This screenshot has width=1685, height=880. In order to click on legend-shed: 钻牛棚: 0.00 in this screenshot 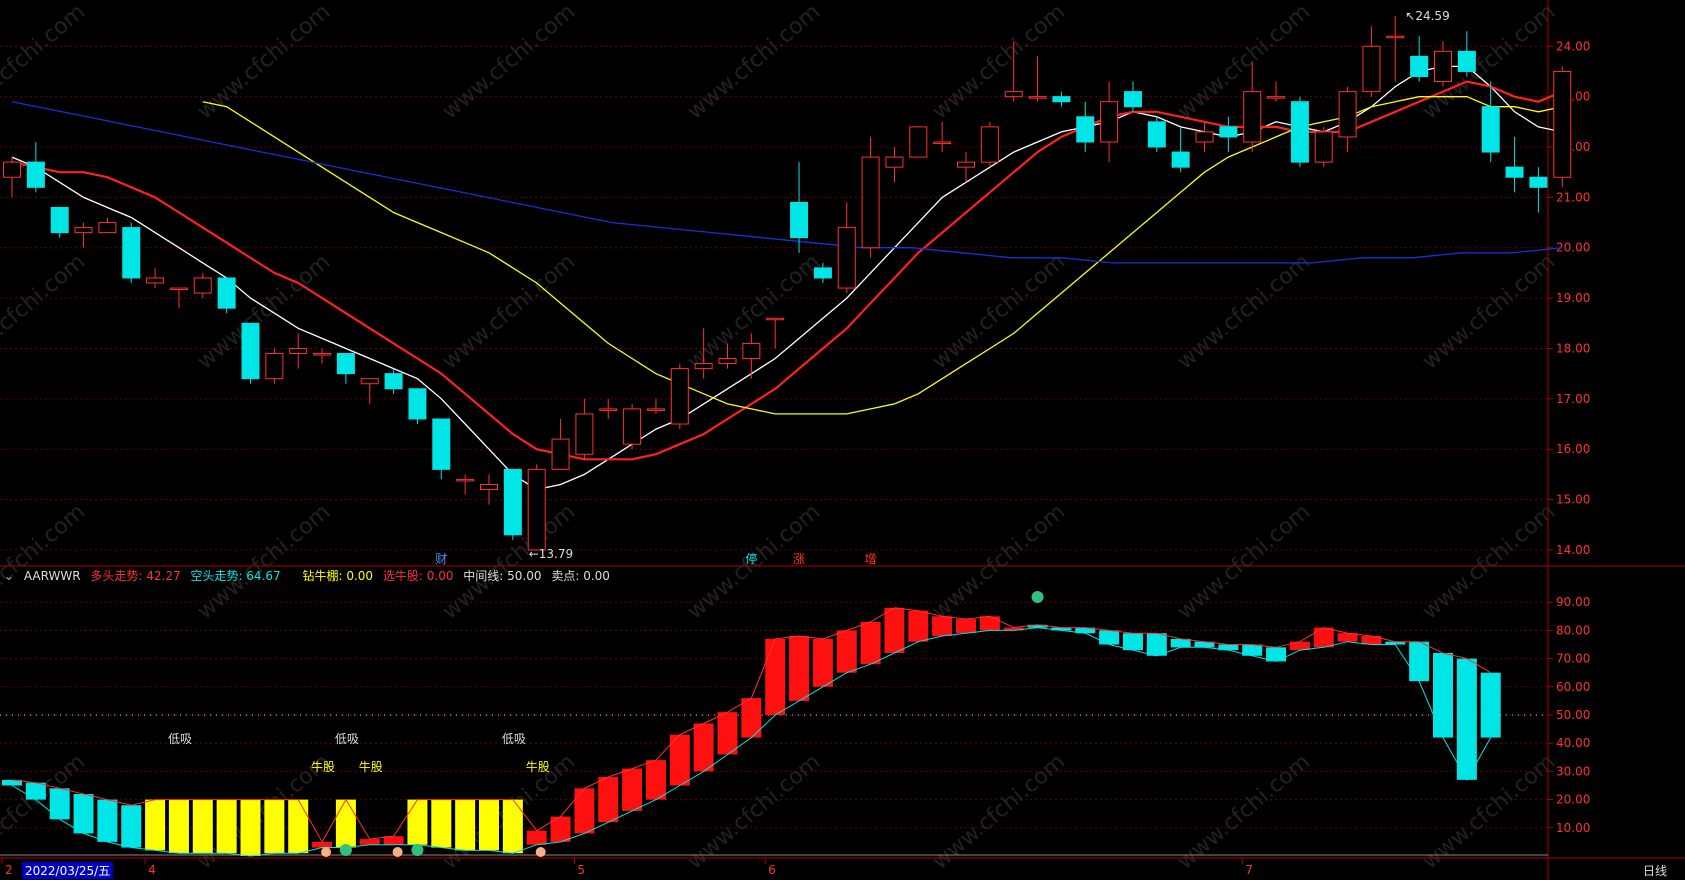, I will do `click(338, 576)`.